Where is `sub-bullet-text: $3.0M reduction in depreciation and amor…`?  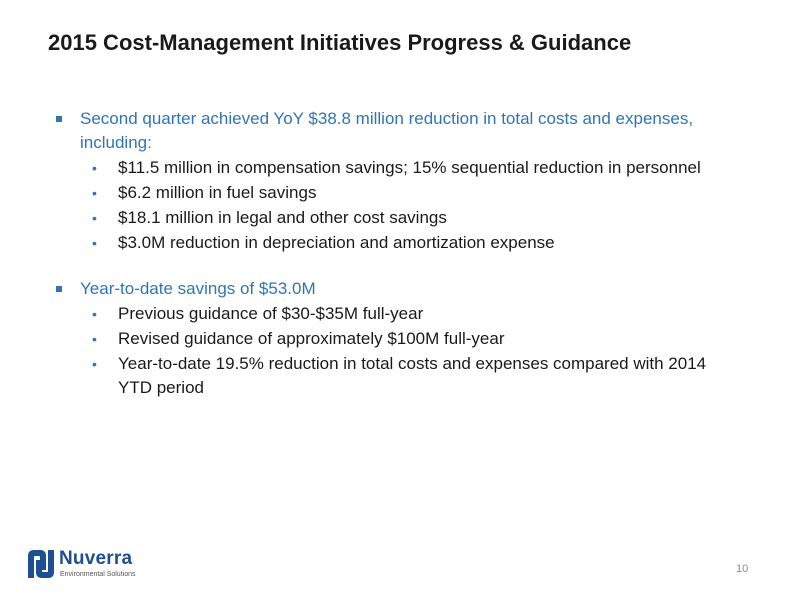
sub-bullet-text: $3.0M reduction in depreciation and amor… is located at coordinates (336, 242).